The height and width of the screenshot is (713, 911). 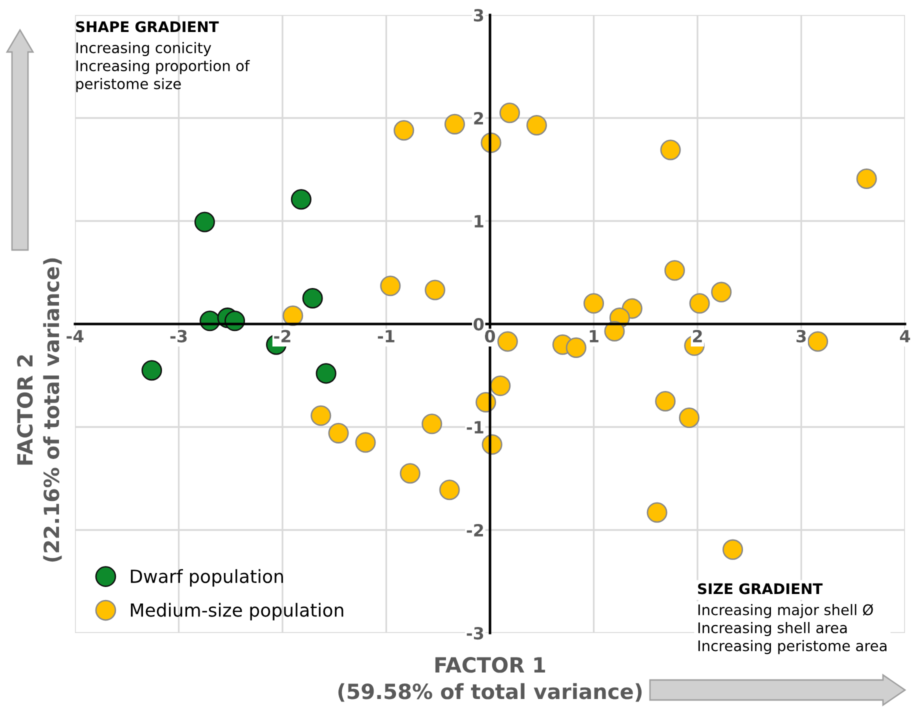 What do you see at coordinates (697, 336) in the screenshot?
I see `x-tick-label: 2` at bounding box center [697, 336].